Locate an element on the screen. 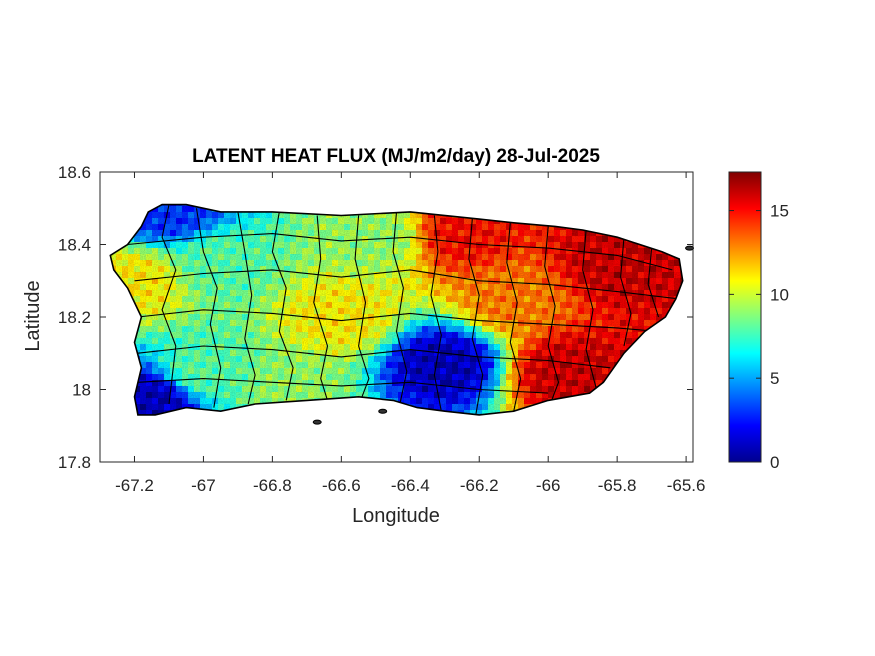 This screenshot has height=656, width=875. y-tick-label: 18.2 is located at coordinates (74, 317).